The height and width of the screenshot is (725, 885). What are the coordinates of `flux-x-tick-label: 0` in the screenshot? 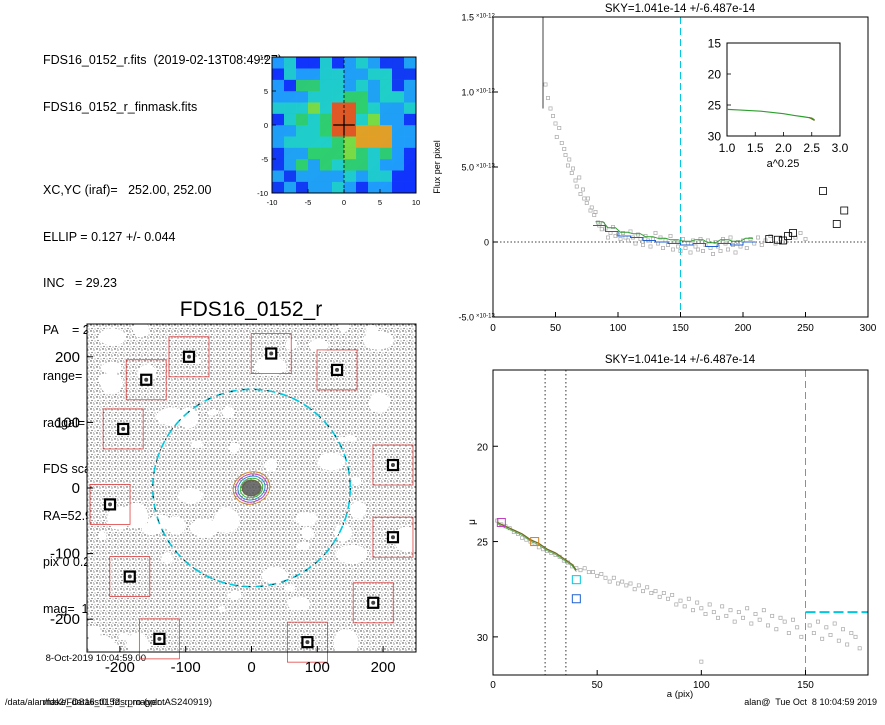 It's located at (493, 328).